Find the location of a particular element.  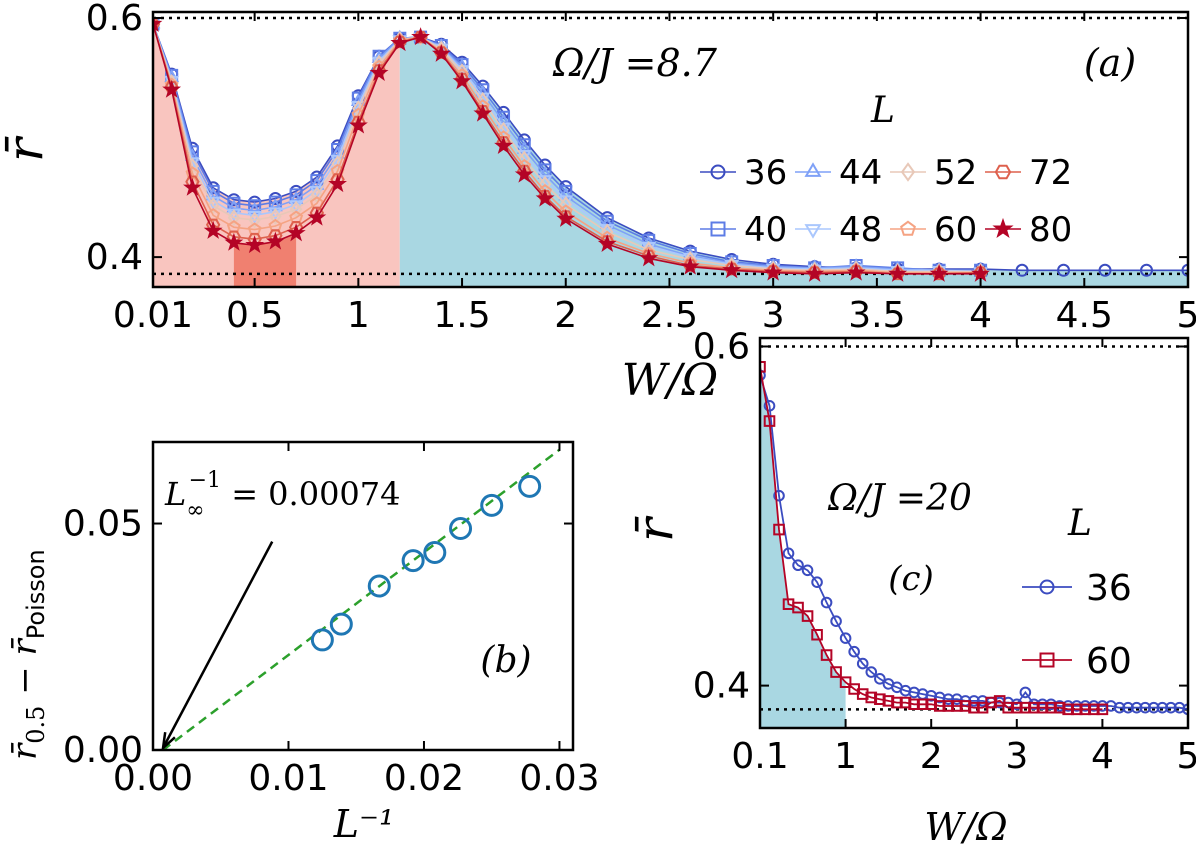

panel-b-xtick-label: 0.00 is located at coordinates (153, 778).